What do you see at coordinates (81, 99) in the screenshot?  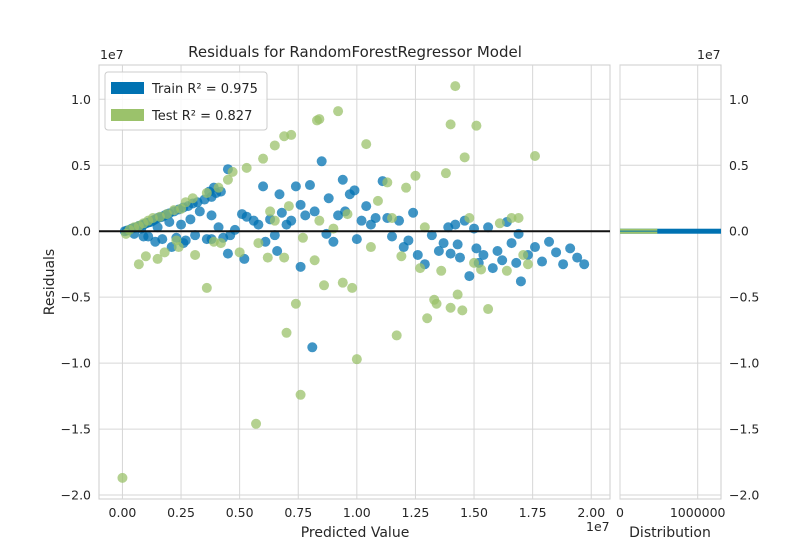 I see `y-tick-label: 1.0` at bounding box center [81, 99].